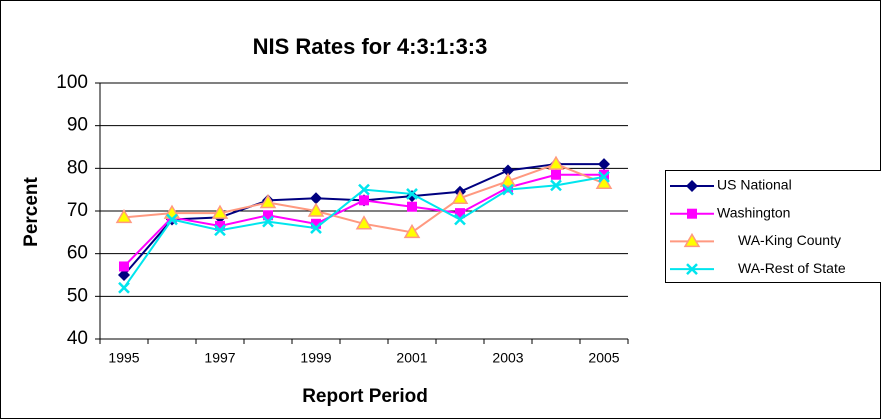 The height and width of the screenshot is (419, 881). Describe the element at coordinates (77, 210) in the screenshot. I see `y-tick-label: 70` at that location.